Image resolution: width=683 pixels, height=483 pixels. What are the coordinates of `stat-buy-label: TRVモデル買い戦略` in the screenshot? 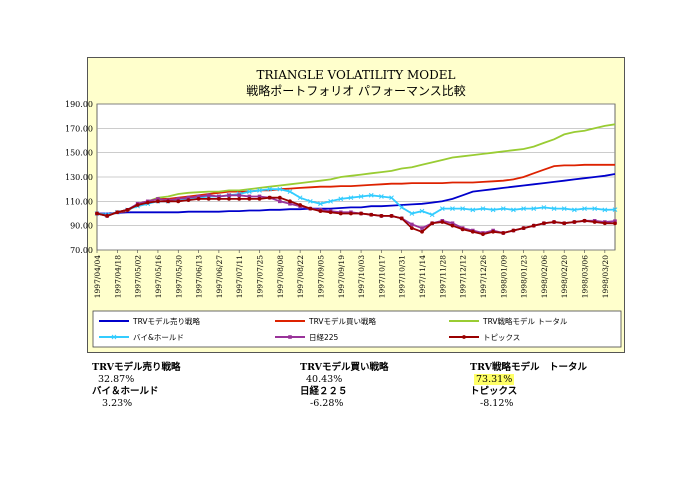 It's located at (344, 367).